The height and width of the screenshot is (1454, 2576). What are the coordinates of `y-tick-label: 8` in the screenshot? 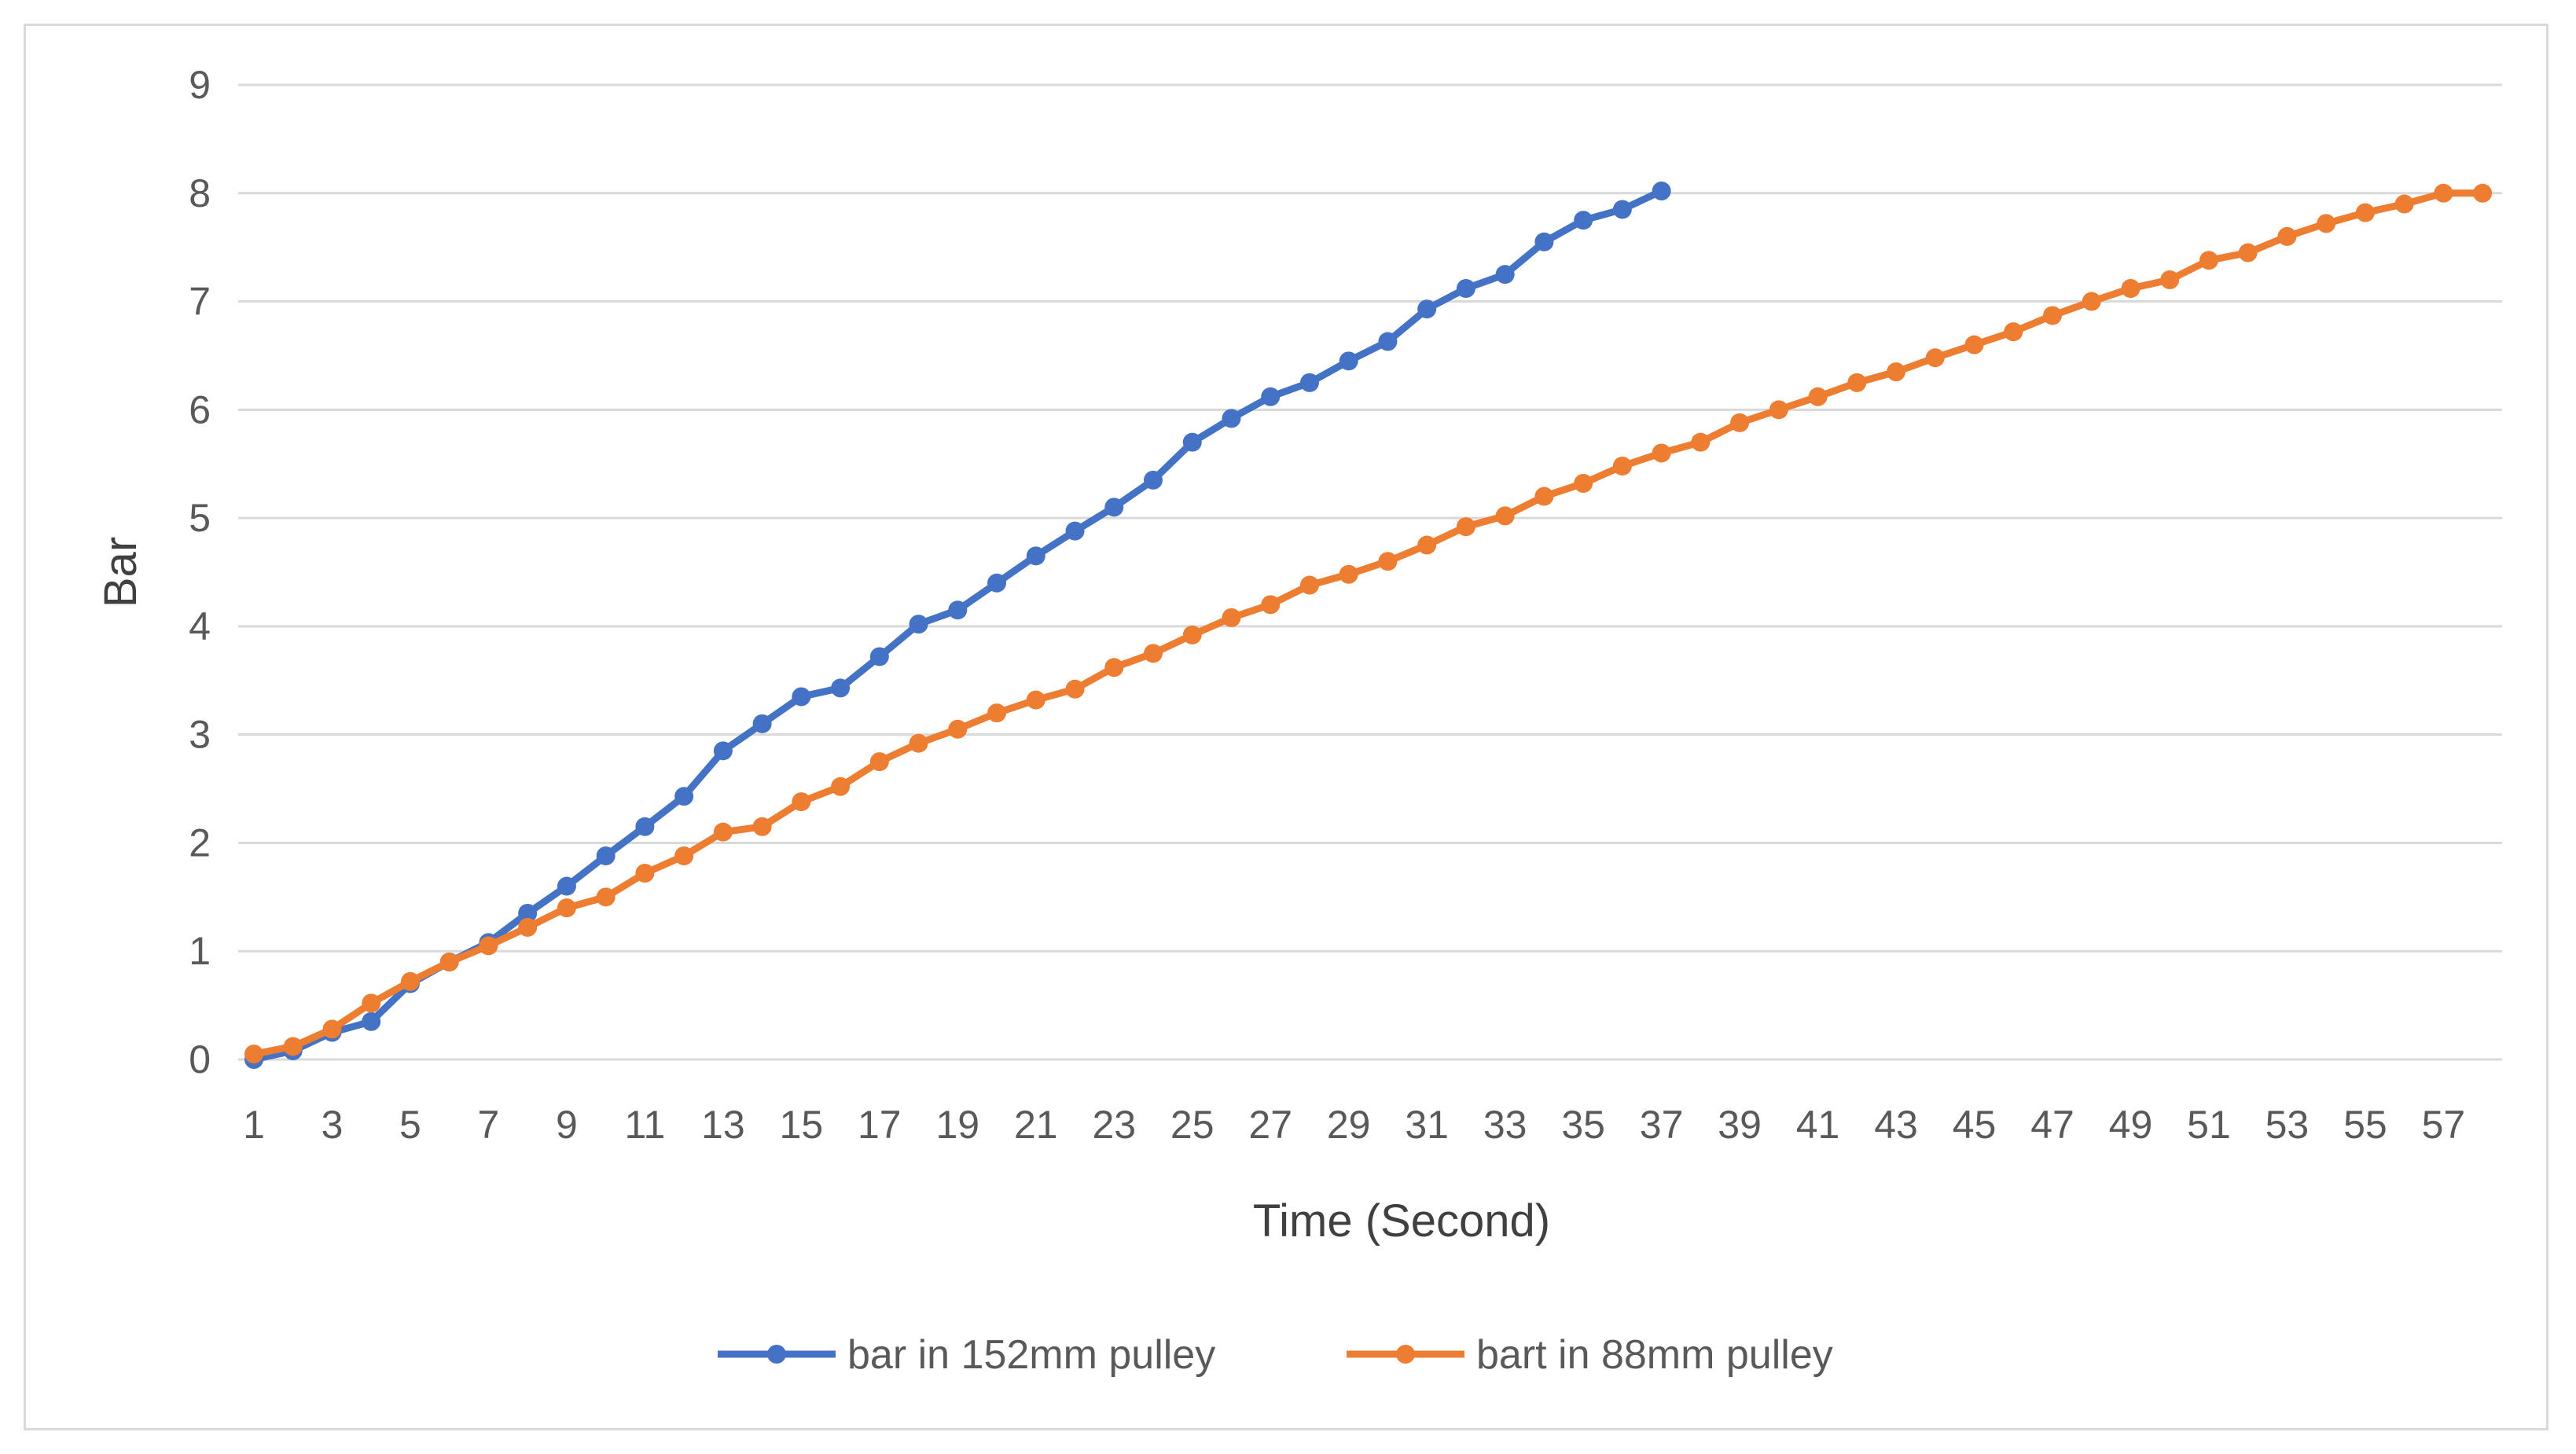 It's located at (200, 193).